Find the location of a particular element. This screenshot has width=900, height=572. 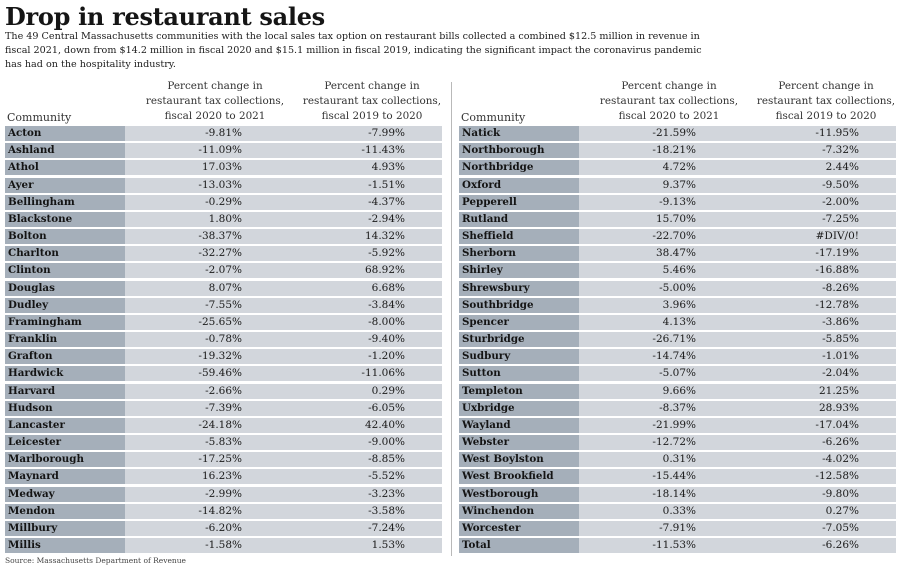

value-cells: -17.25% -8.85% is located at coordinates (283, 460).